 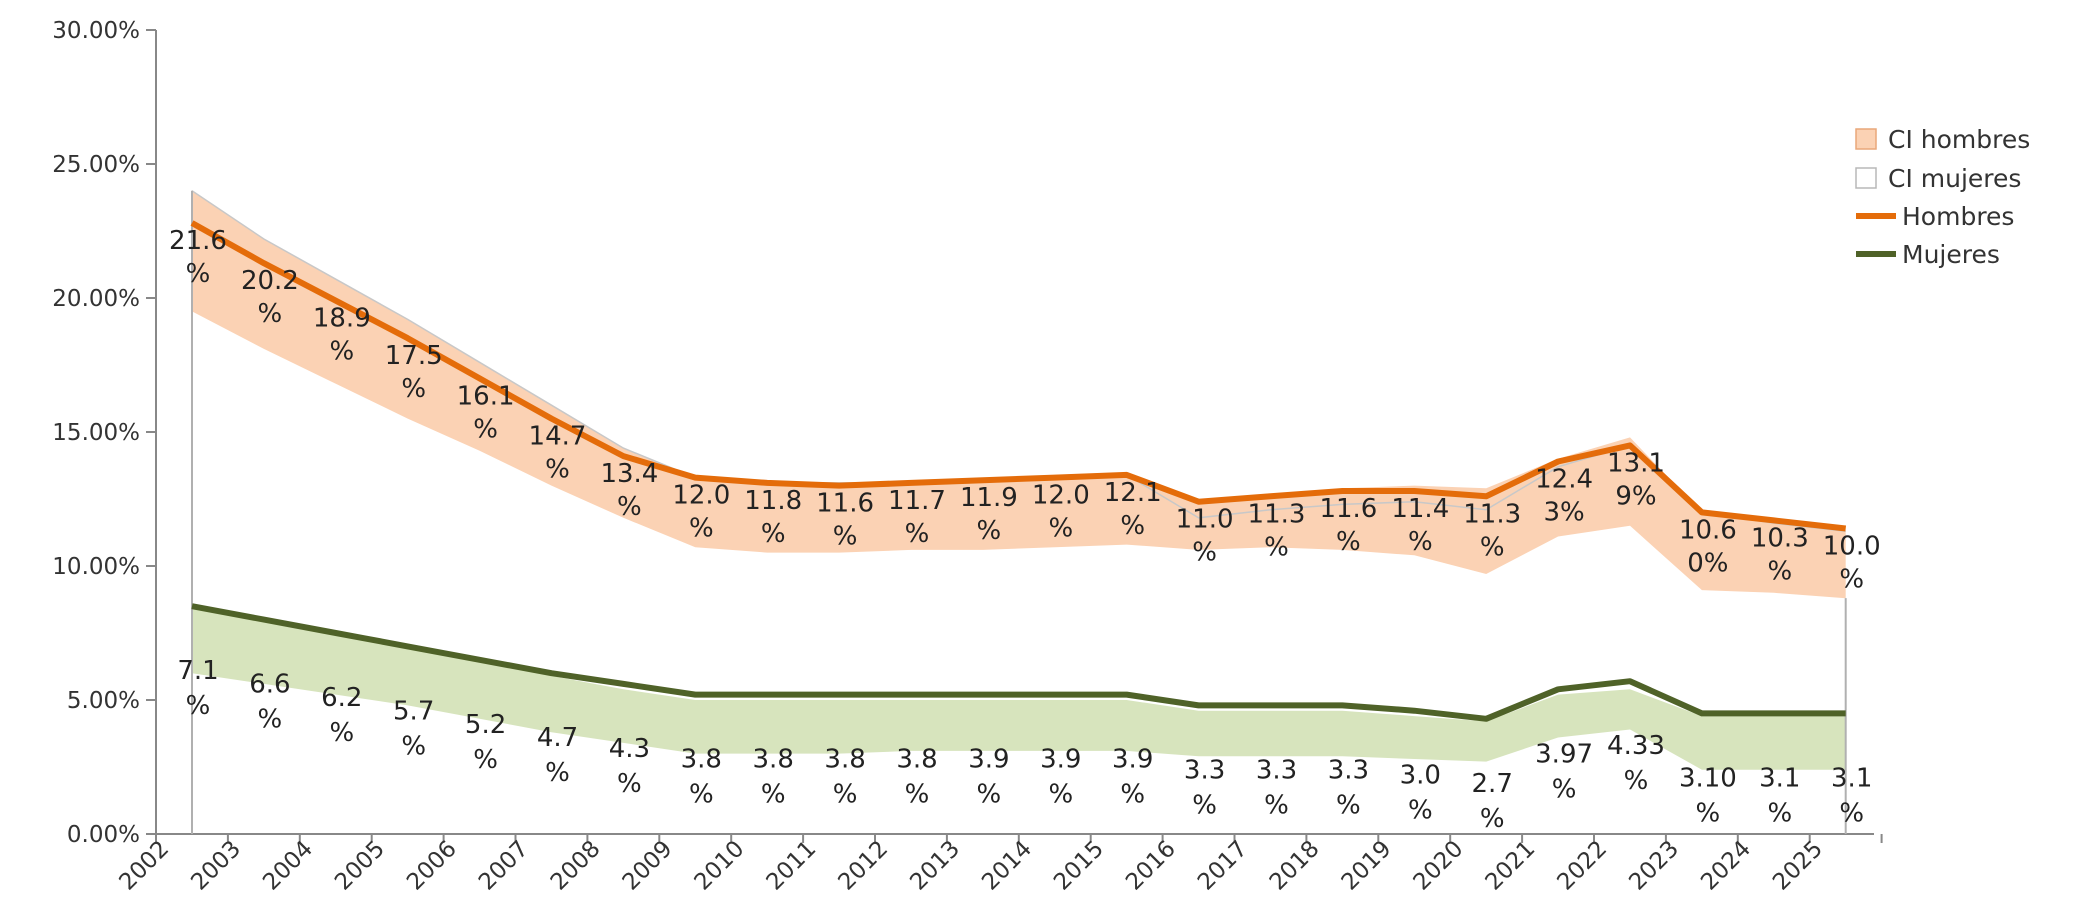 What do you see at coordinates (1951, 254) in the screenshot?
I see `legend-label-mujeres: Mujeres` at bounding box center [1951, 254].